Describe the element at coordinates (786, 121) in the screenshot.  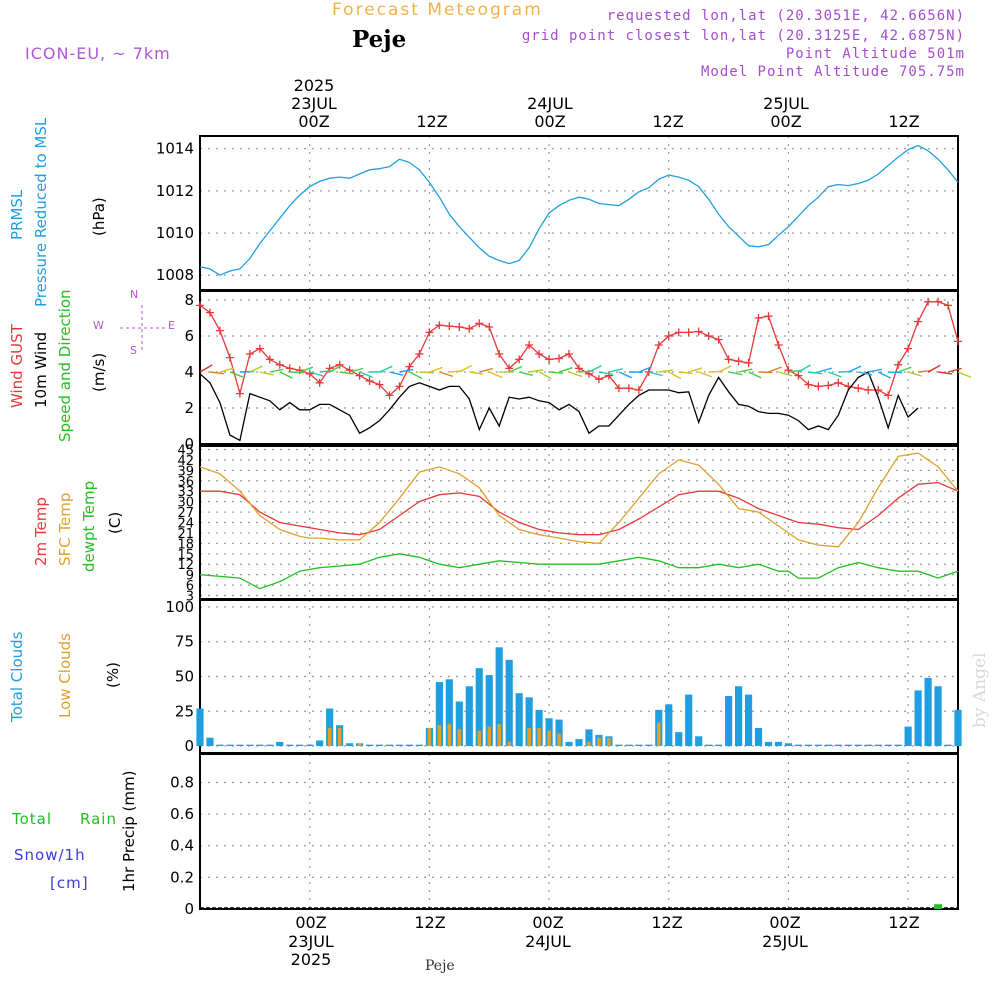
I see `top-tick-00z-3: 00Z` at that location.